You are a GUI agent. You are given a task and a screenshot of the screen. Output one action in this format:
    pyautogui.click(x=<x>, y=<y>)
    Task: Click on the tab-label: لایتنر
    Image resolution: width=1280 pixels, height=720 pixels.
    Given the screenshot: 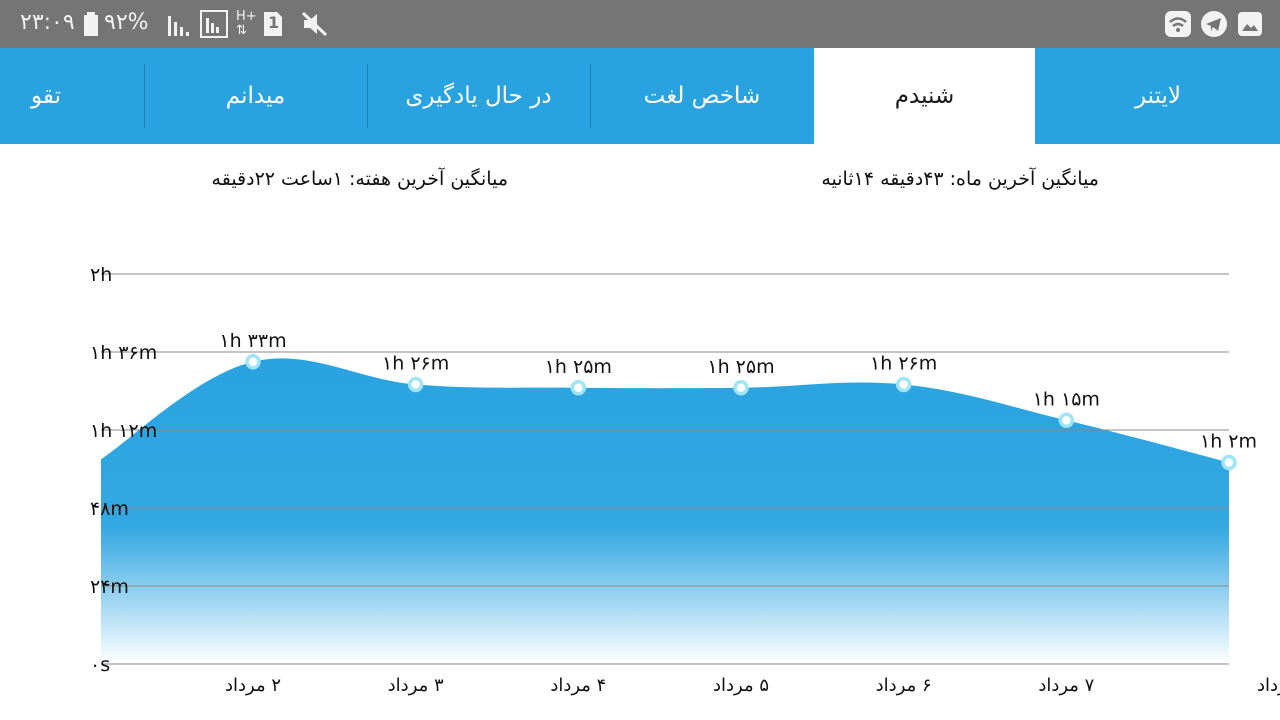 What is the action you would take?
    pyautogui.click(x=1158, y=96)
    